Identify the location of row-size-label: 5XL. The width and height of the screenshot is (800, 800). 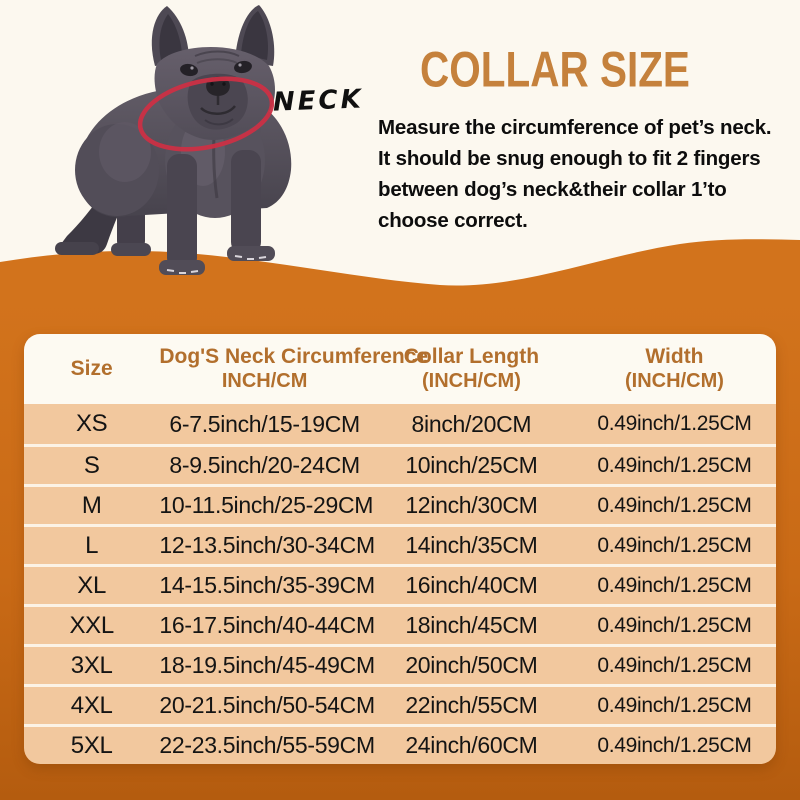
(91, 745).